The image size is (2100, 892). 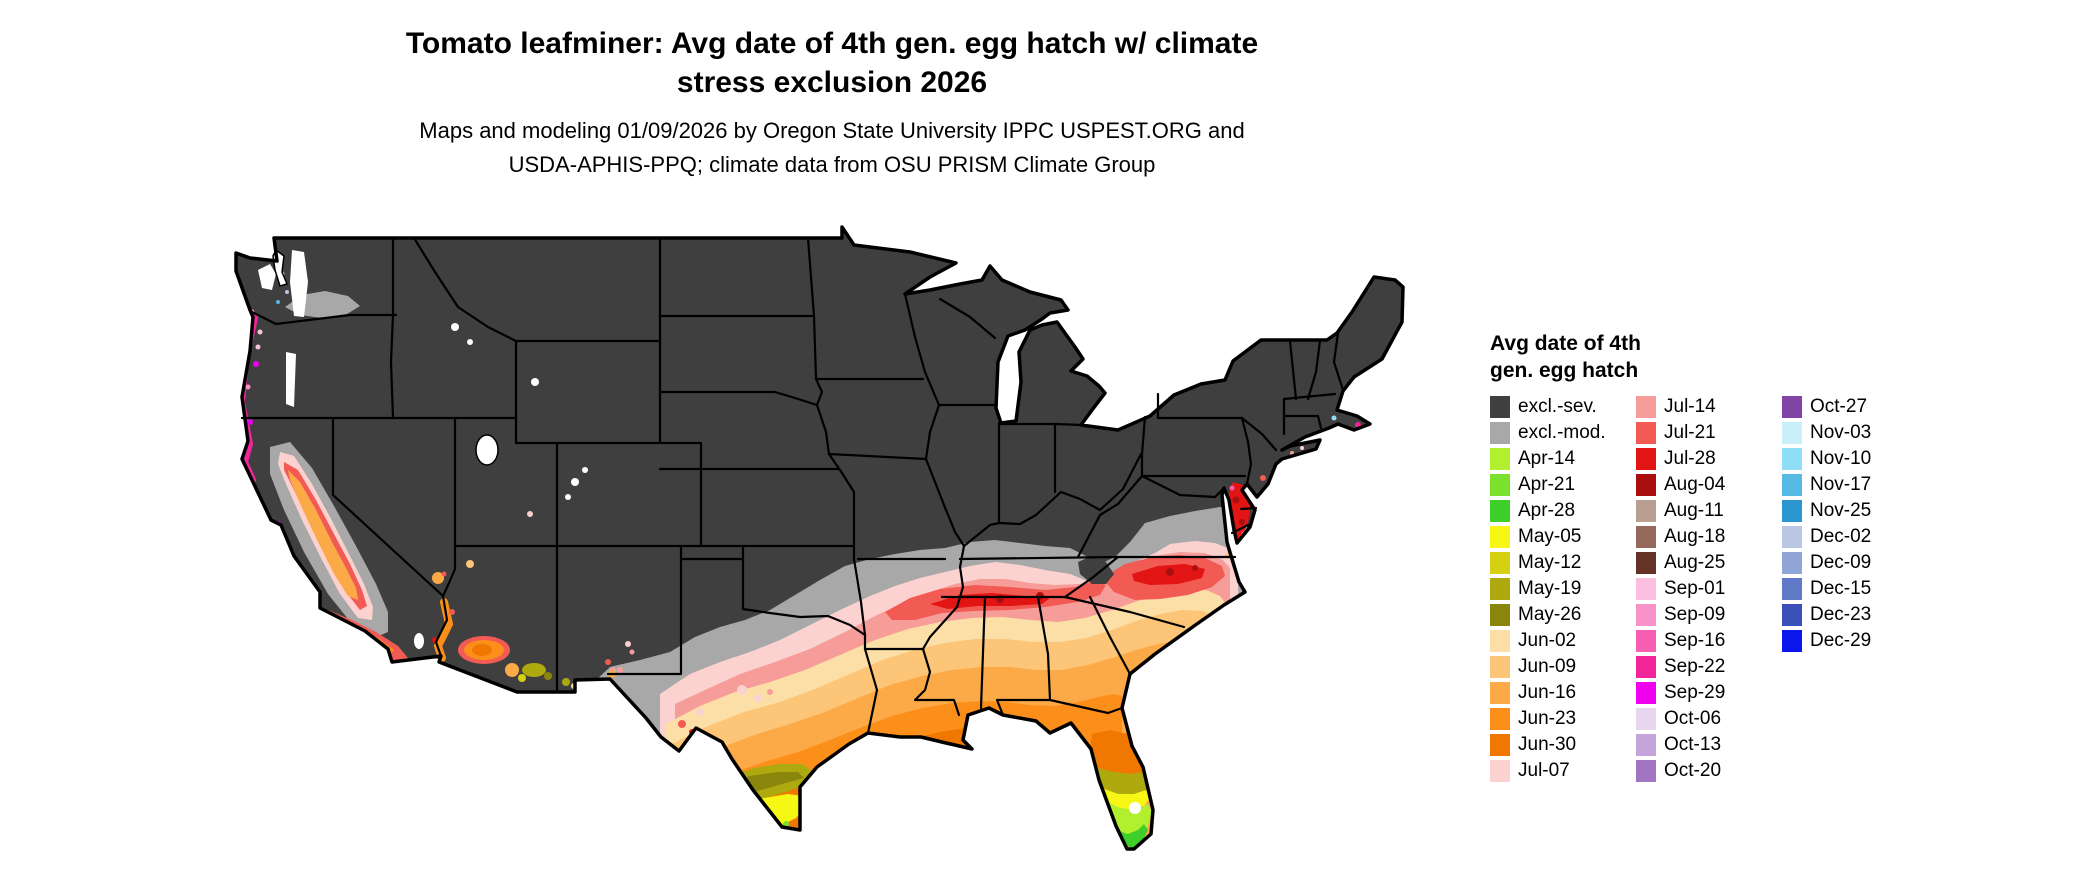 What do you see at coordinates (1680, 357) in the screenshot?
I see `legend-title: Avg date of 4th gen. egg hatch` at bounding box center [1680, 357].